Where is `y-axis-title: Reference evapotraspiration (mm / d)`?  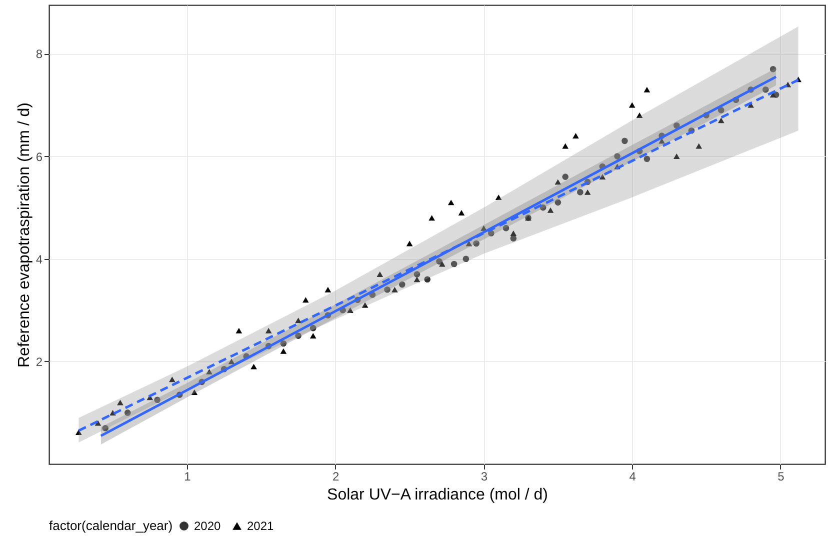
y-axis-title: Reference evapotraspiration (mm / d) is located at coordinates (24, 235).